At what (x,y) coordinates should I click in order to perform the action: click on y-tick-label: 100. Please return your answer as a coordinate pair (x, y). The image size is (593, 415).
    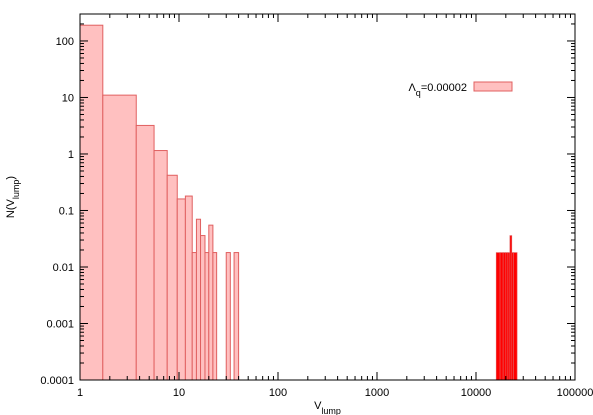
    Looking at the image, I should click on (65, 42).